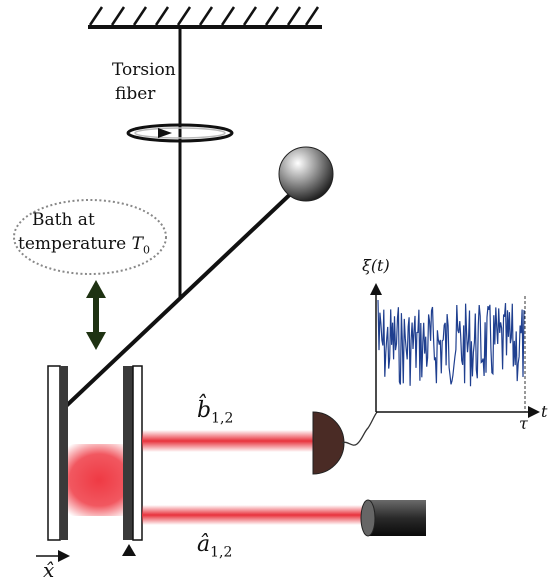 This screenshot has height=585, width=556. What do you see at coordinates (204, 544) in the screenshot?
I see `a-operator: â` at bounding box center [204, 544].